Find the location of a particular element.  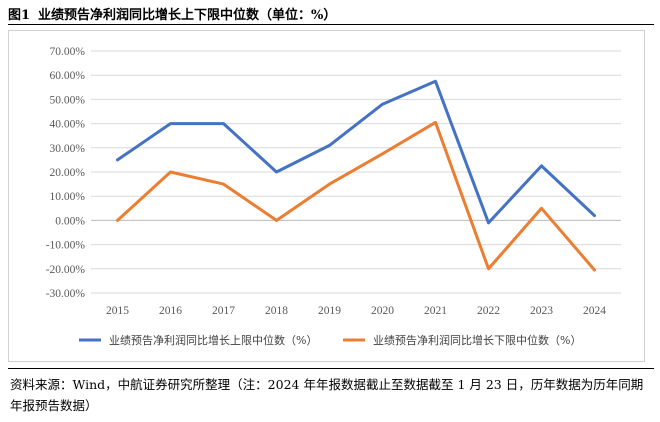

y-tick-label: -30.00% is located at coordinates (66, 294).